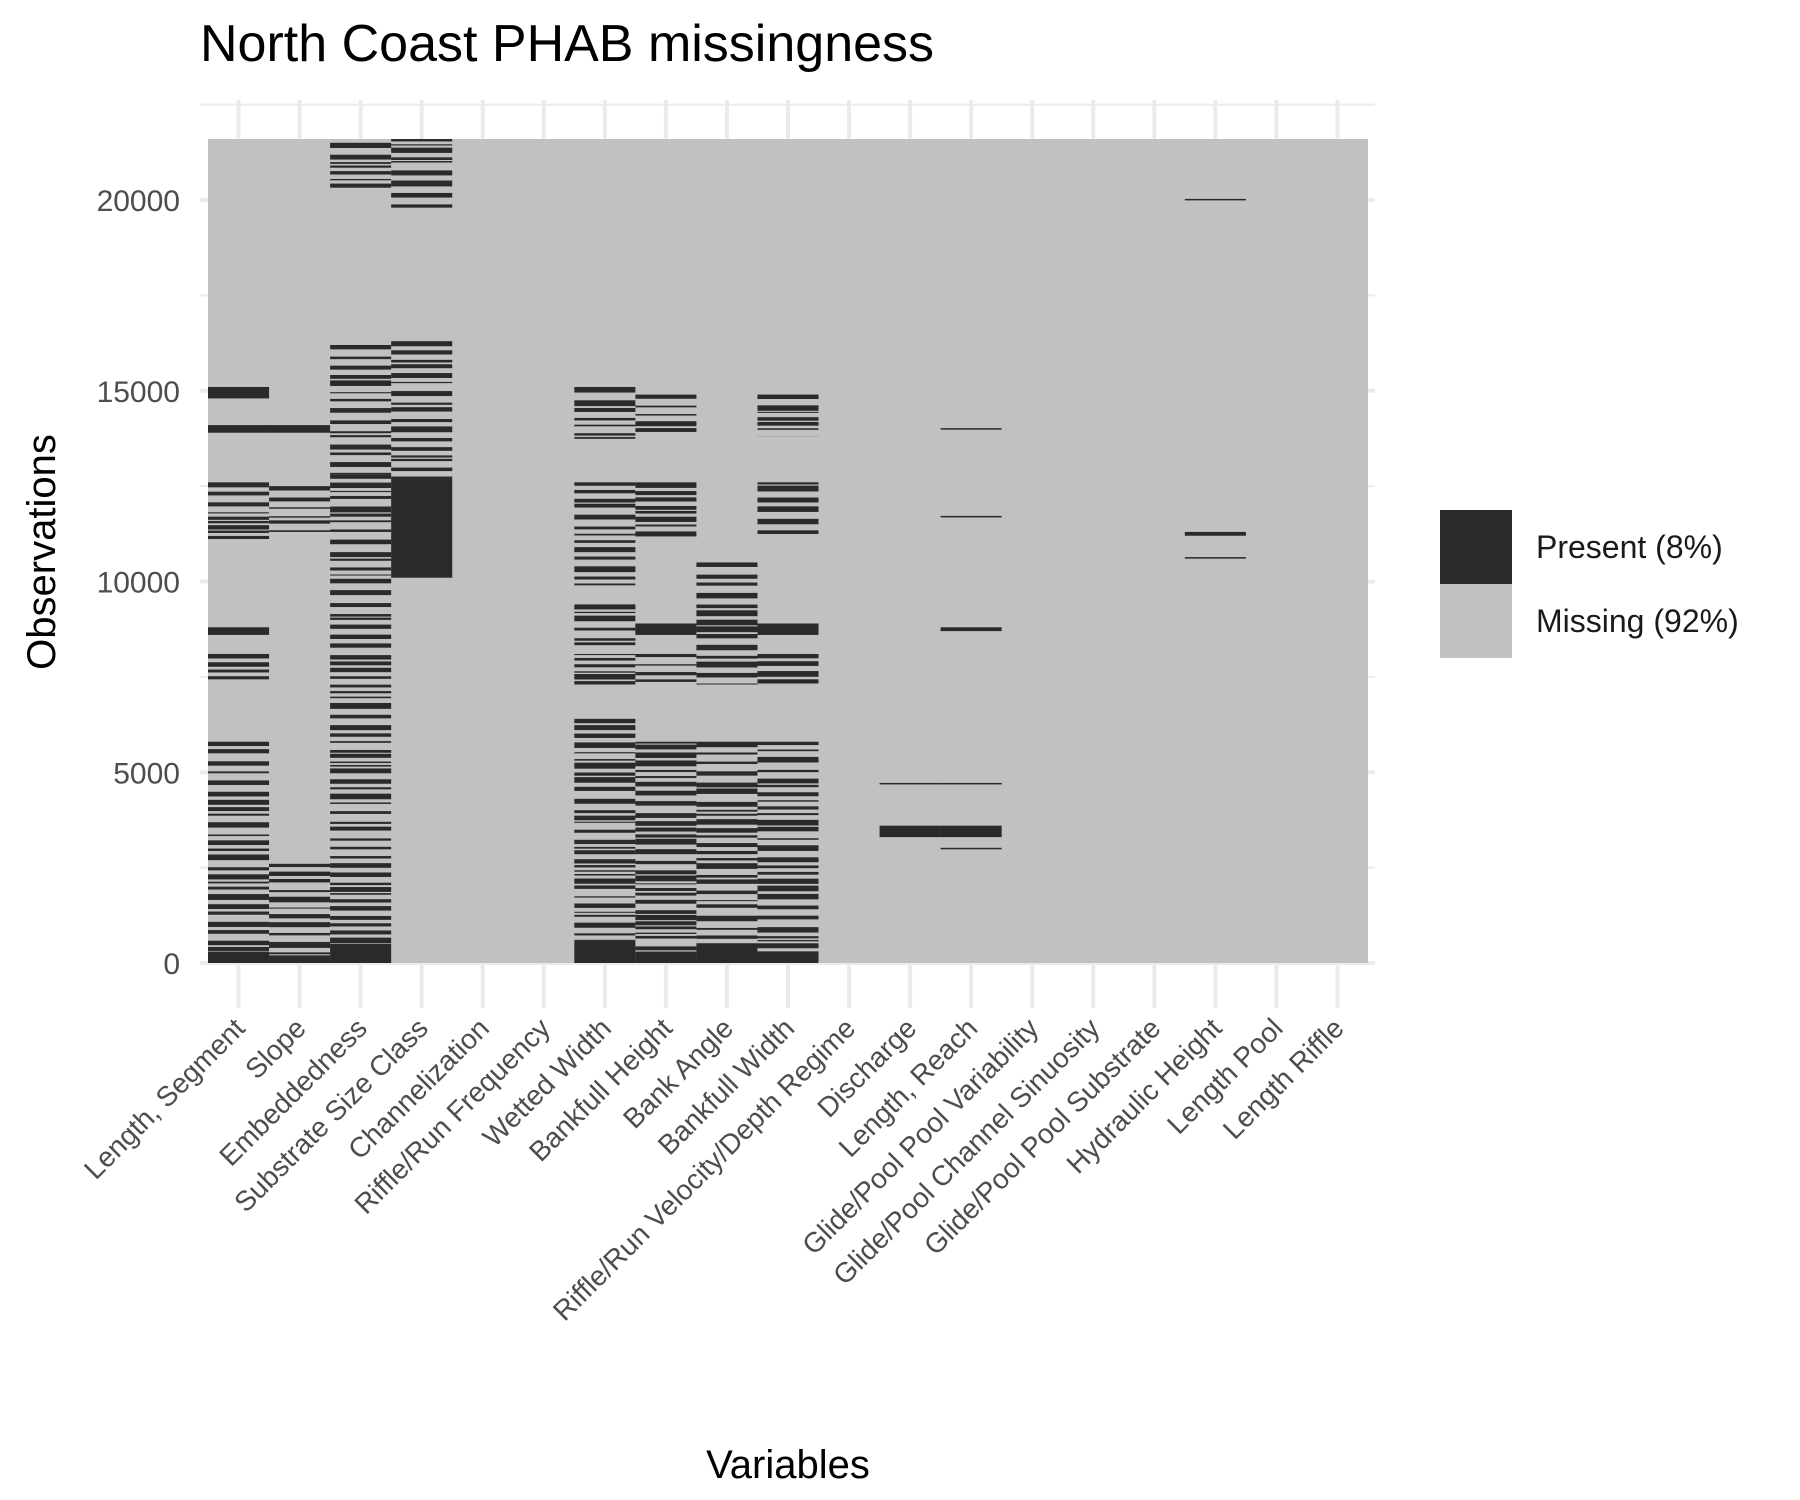 The width and height of the screenshot is (1800, 1500). I want to click on legend-present-key, so click(1476, 547).